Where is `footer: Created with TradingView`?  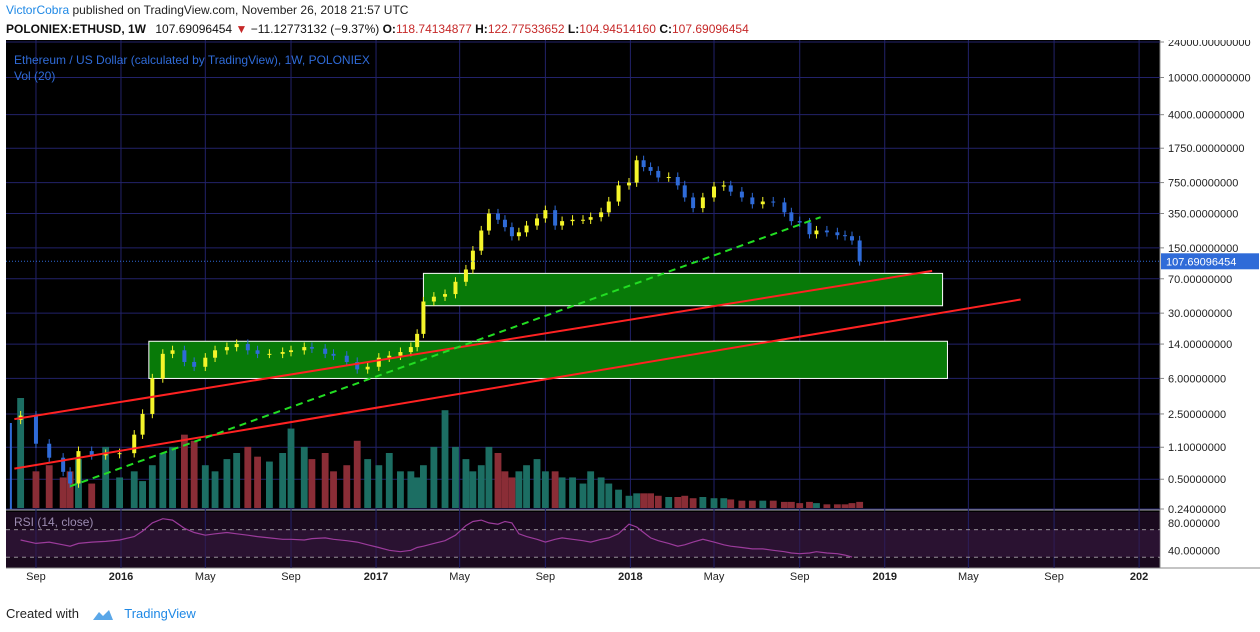 footer: Created with TradingView is located at coordinates (101, 614).